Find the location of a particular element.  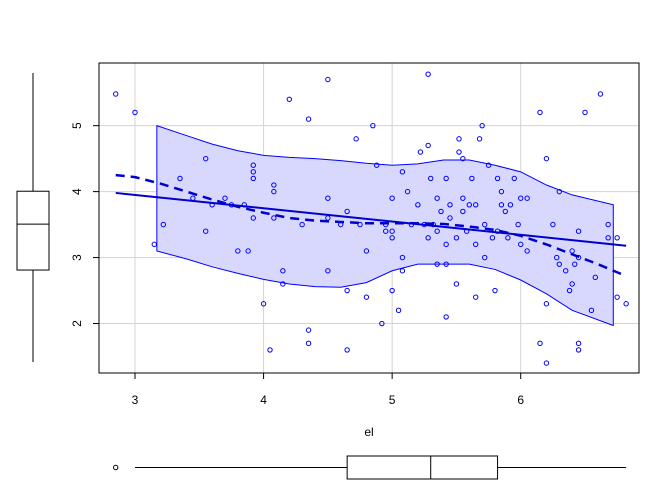

y-axis: 2 3 4 5 is located at coordinates (85, 224).